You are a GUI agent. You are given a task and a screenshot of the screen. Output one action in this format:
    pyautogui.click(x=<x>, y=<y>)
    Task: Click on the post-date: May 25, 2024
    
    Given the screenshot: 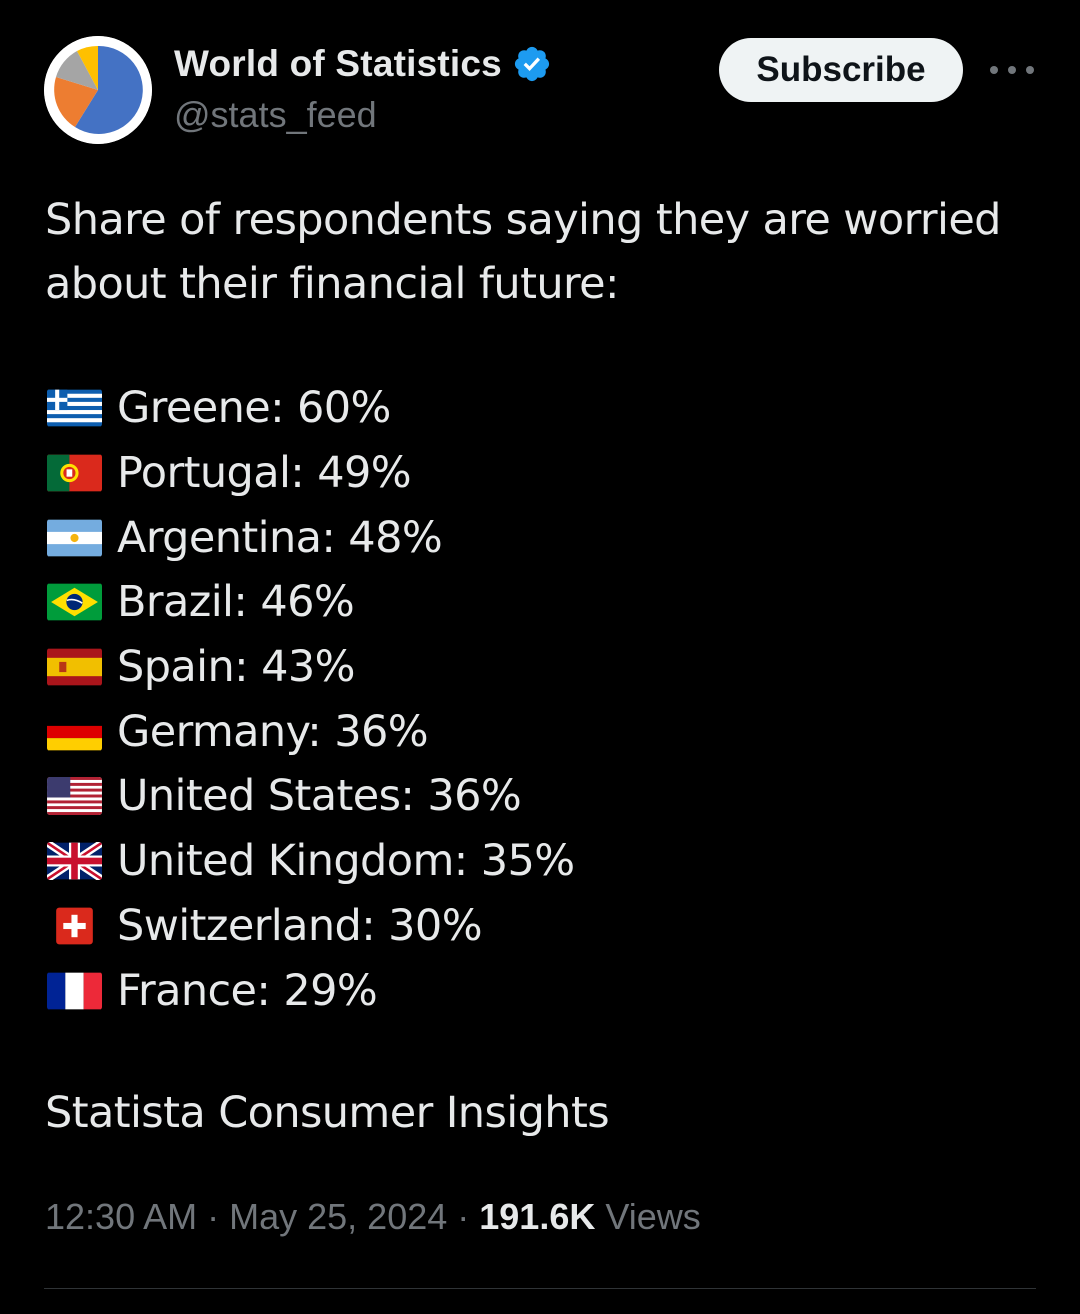 What is the action you would take?
    pyautogui.click(x=338, y=1216)
    